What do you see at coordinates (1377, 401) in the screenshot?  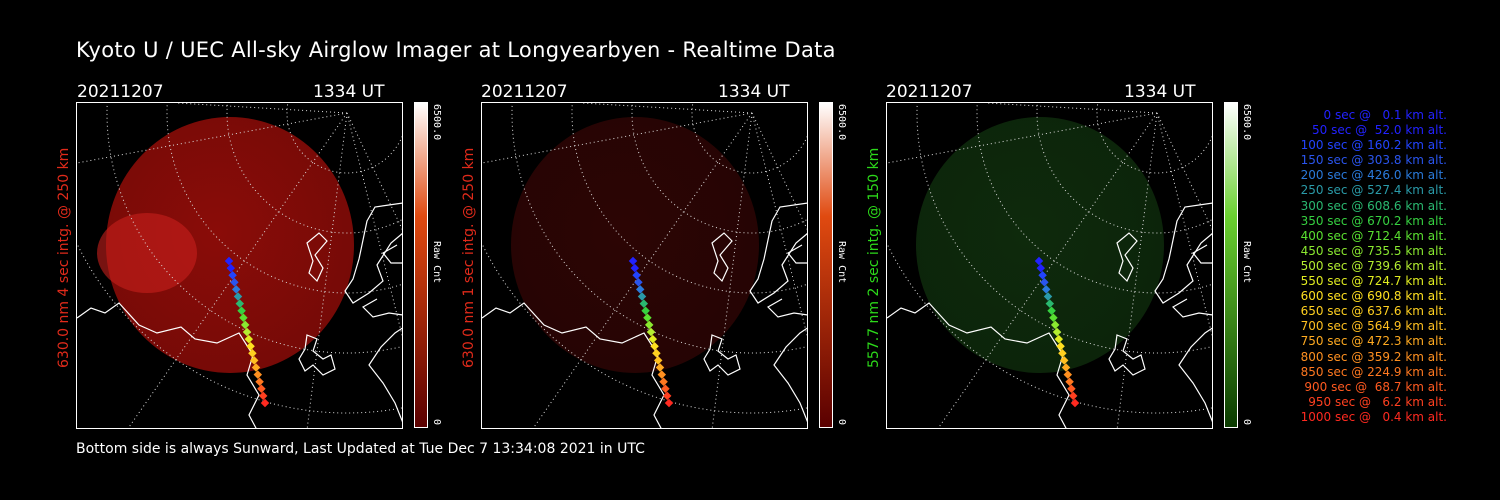 I see `legend-row: 950 sec @ 6.2 km alt.` at bounding box center [1377, 401].